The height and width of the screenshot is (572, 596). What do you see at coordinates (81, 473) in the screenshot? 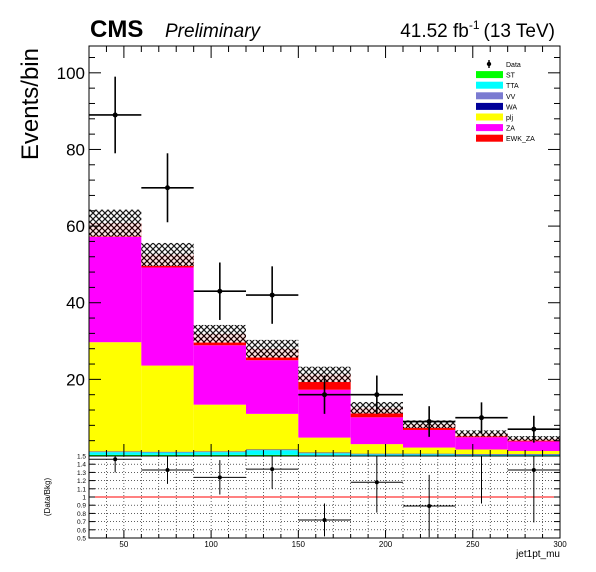
I see `ratio-y-tick-label: 1.3` at bounding box center [81, 473].